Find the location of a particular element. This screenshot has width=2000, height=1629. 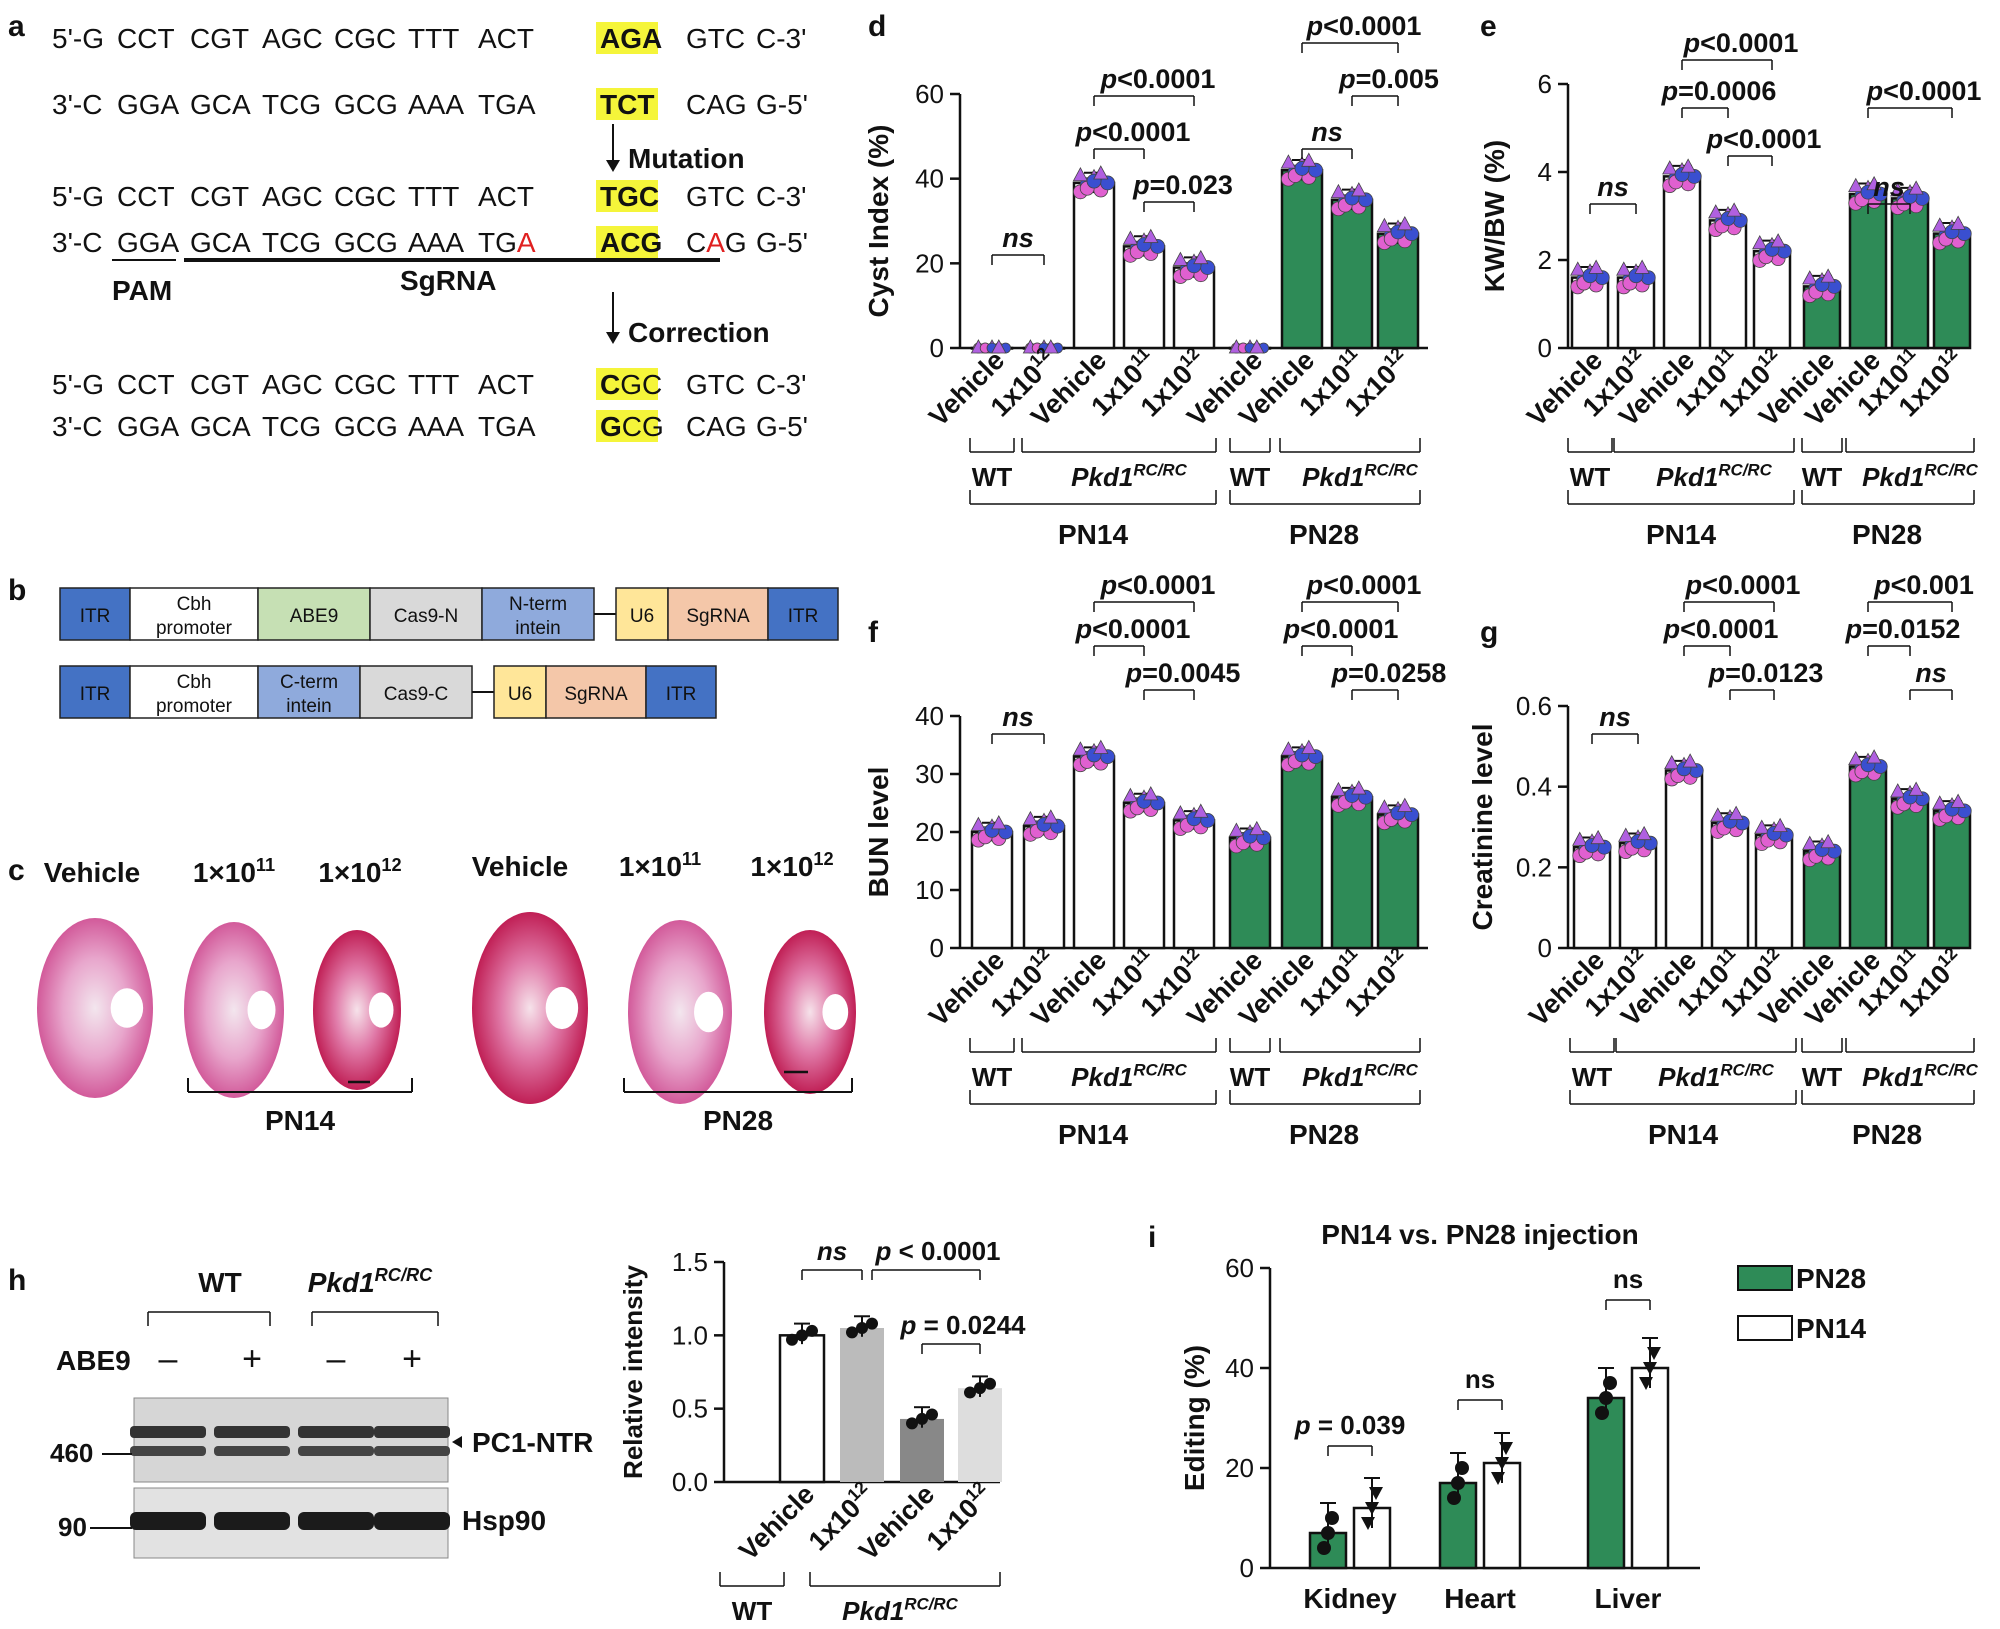

x-tick-label: Heart is located at coordinates (1480, 1598).